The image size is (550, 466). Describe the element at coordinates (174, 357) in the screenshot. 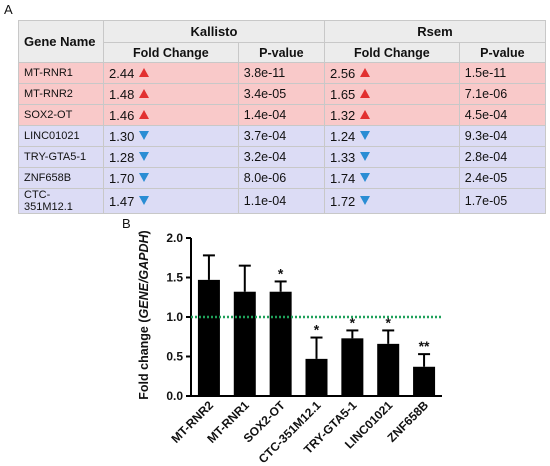

I see `y-tick-label: 0.5` at that location.